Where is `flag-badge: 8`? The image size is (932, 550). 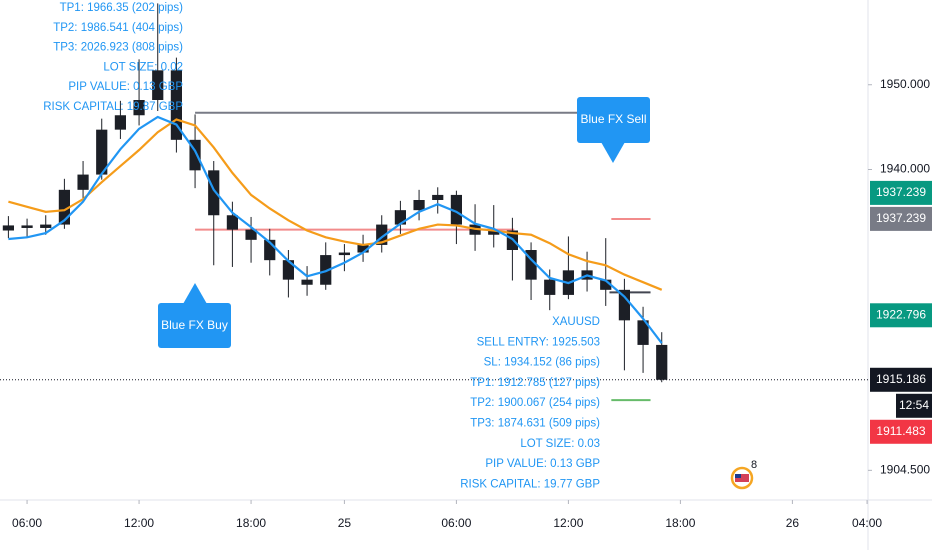
flag-badge: 8 is located at coordinates (743, 474).